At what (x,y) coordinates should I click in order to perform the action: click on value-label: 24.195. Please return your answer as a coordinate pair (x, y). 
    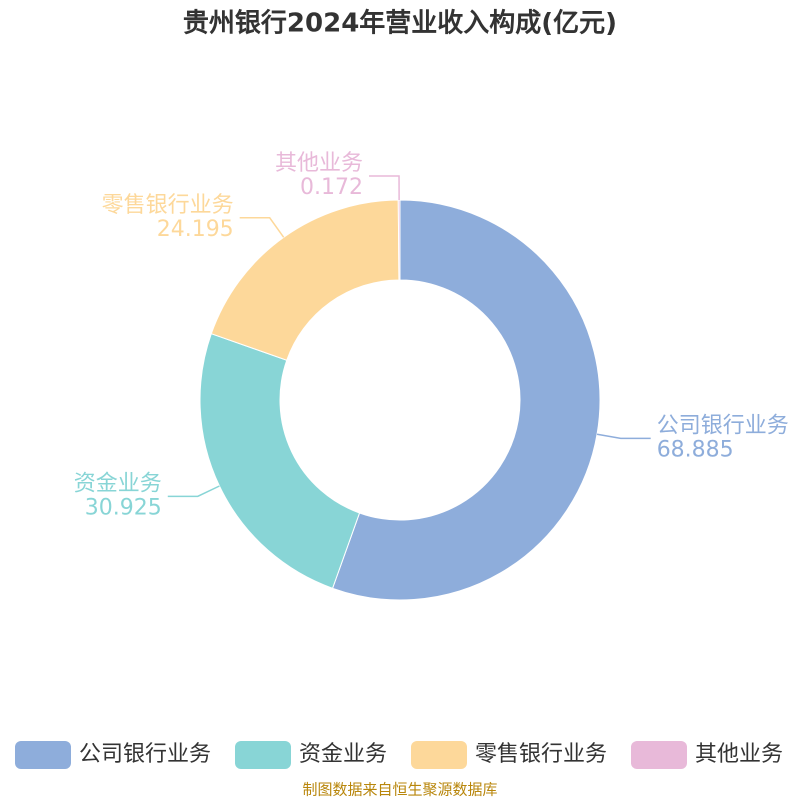
    Looking at the image, I should click on (195, 229).